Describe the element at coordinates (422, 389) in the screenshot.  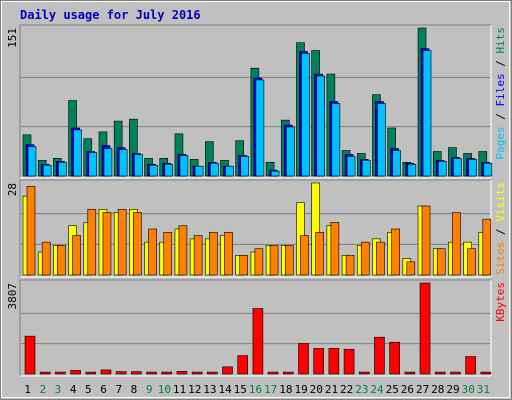
I see `x-tick-label: 27` at that location.